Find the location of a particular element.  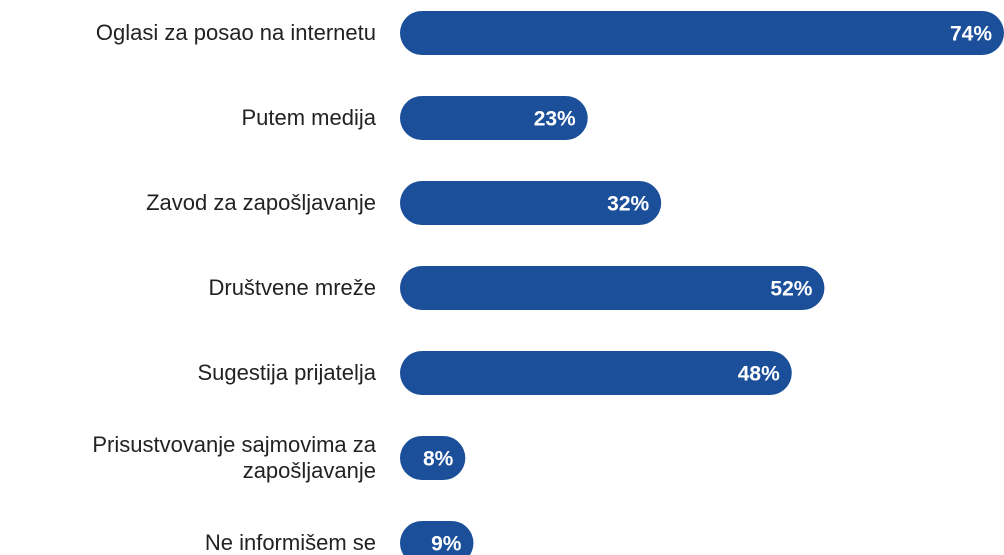

value-label: 48% is located at coordinates (759, 374).